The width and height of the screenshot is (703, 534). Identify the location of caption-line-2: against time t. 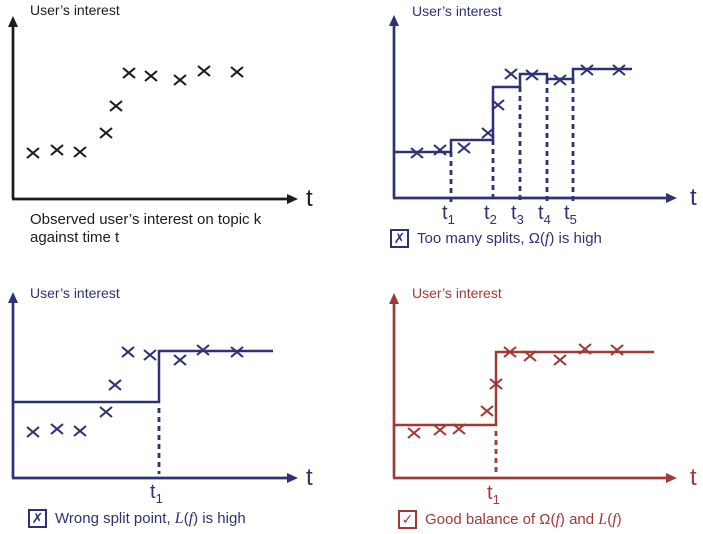
(75, 237).